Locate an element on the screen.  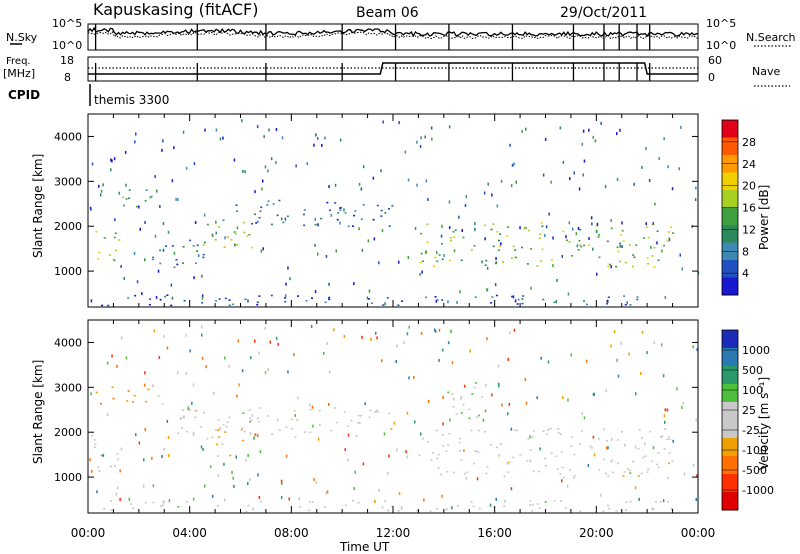
velocity-colorbar is located at coordinates (730, 420).